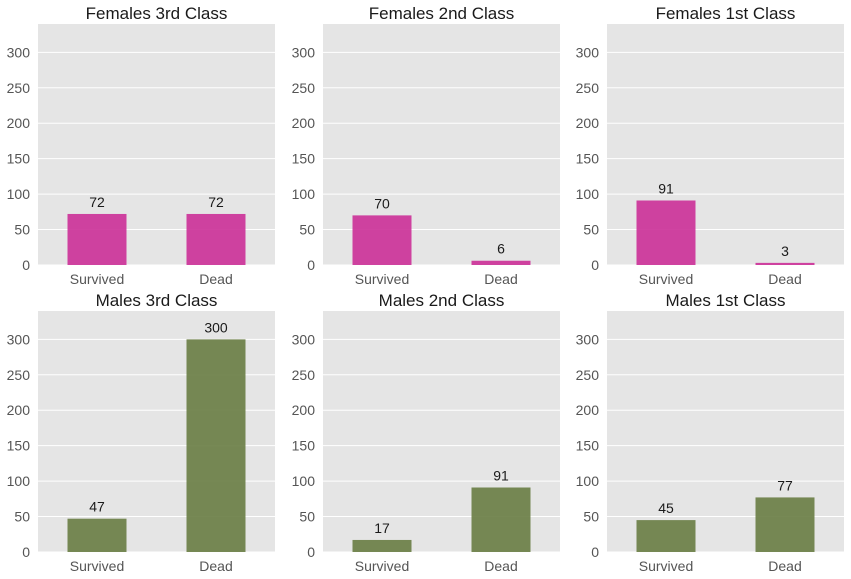 Image resolution: width=851 pixels, height=579 pixels. I want to click on data-label: 17, so click(382, 528).